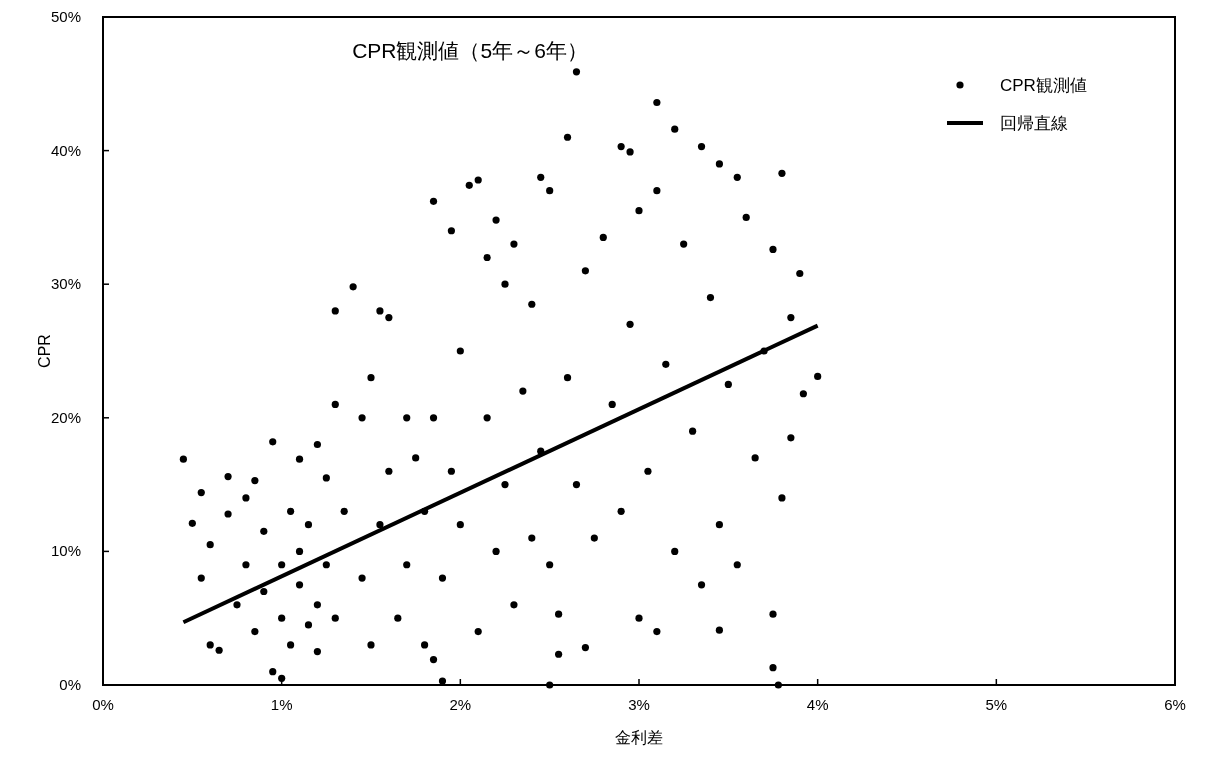 The height and width of the screenshot is (763, 1205). Describe the element at coordinates (460, 704) in the screenshot. I see `x-tick-label: 2%` at that location.